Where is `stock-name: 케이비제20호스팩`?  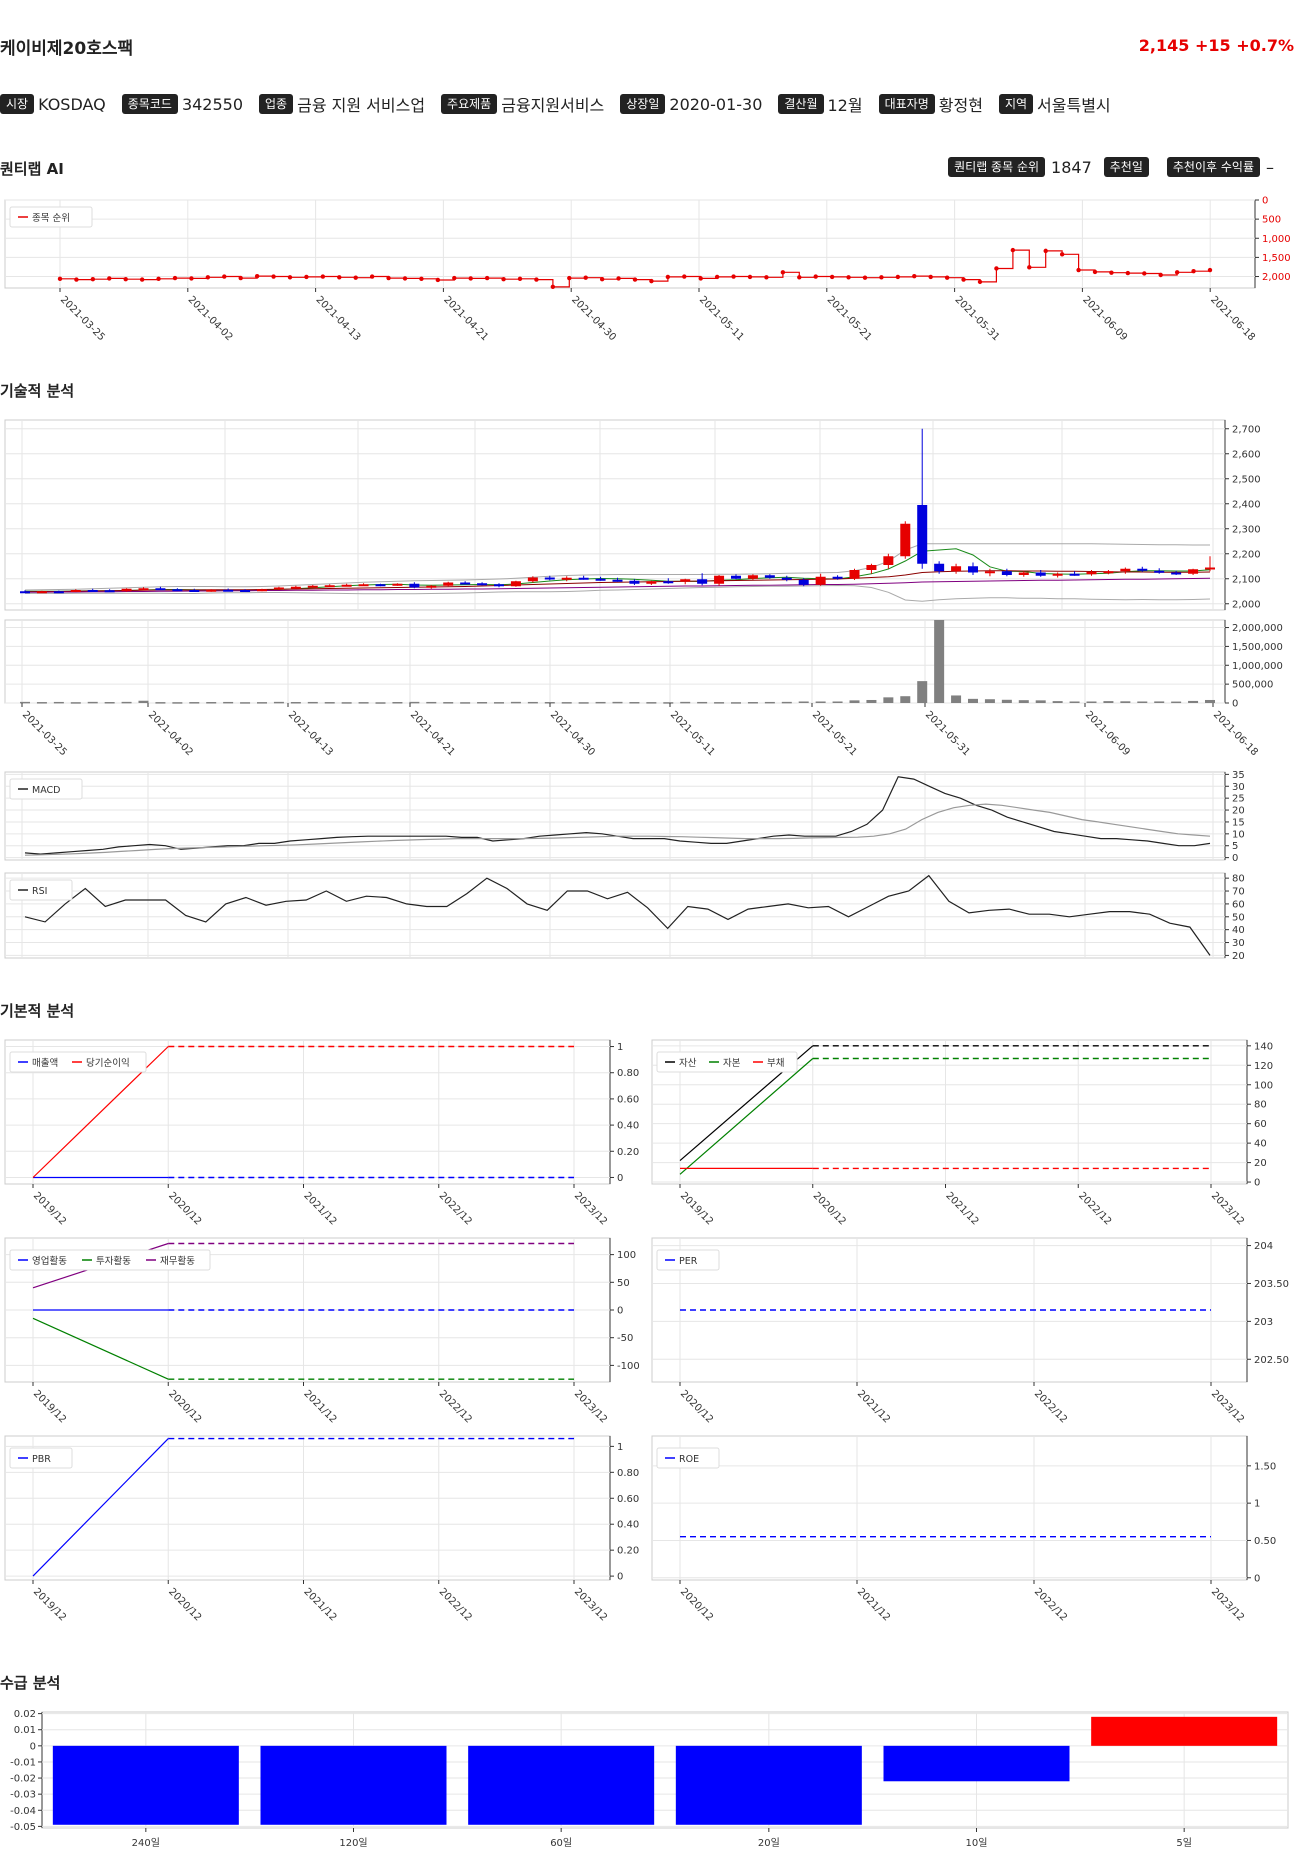
stock-name: 케이비제20호스팩 is located at coordinates (67, 49).